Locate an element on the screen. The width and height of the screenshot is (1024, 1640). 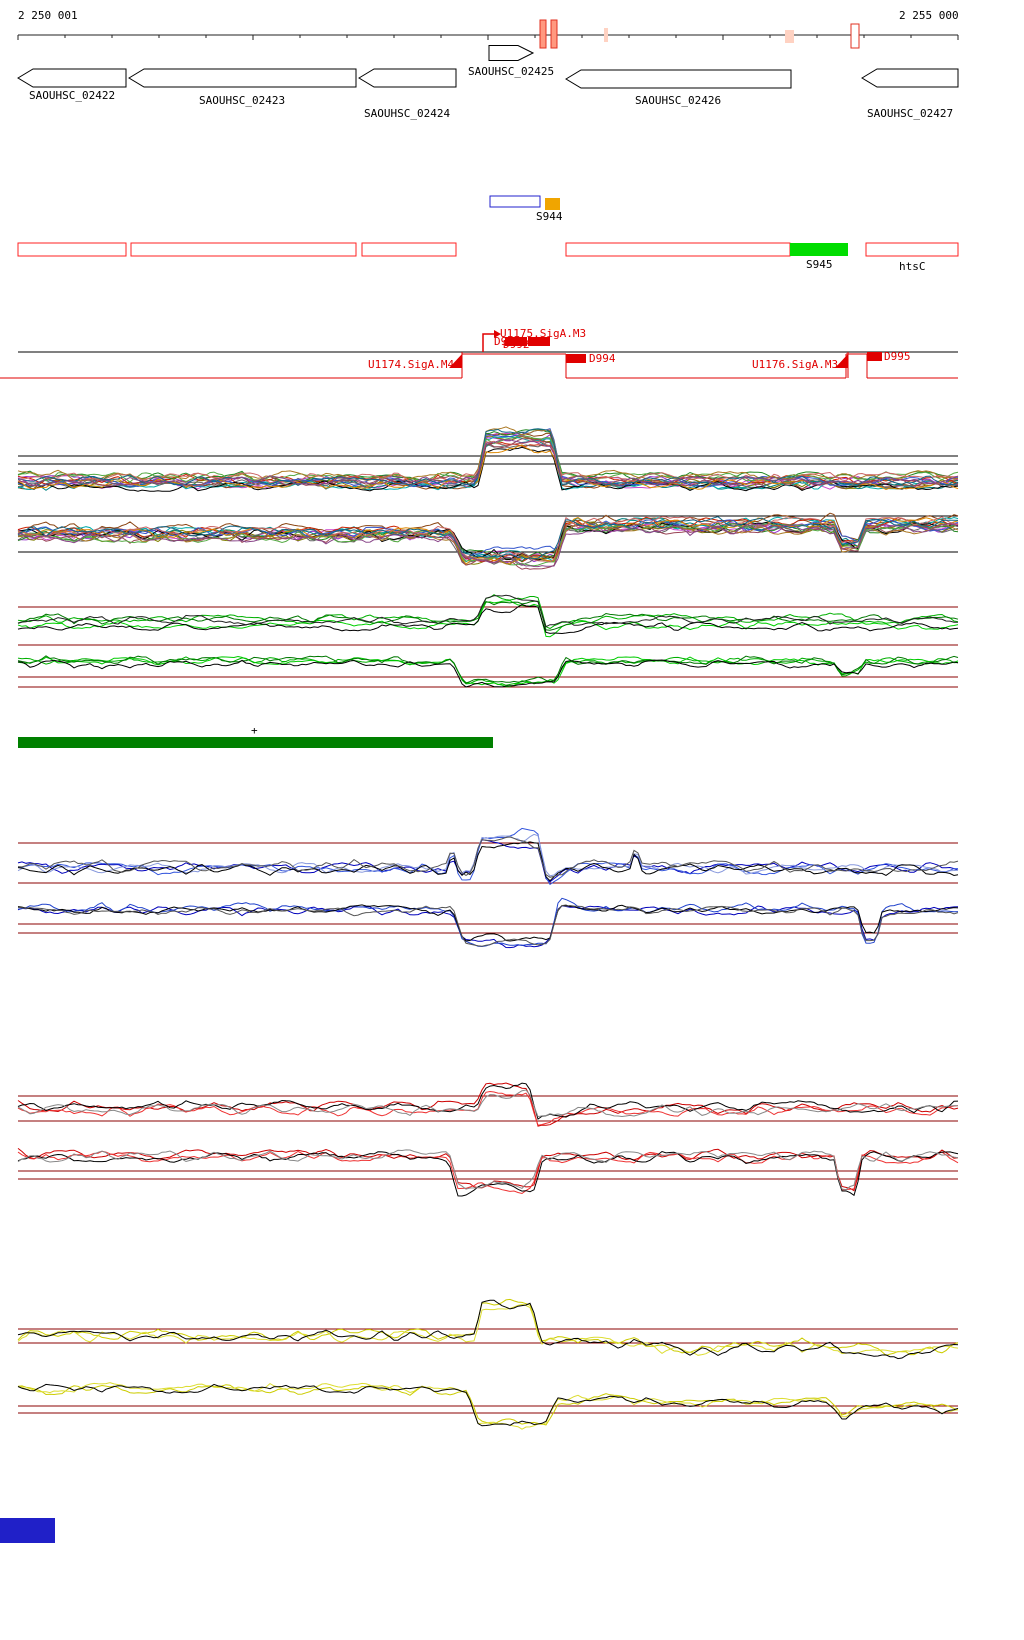
green-bar is located at coordinates (255, 742).